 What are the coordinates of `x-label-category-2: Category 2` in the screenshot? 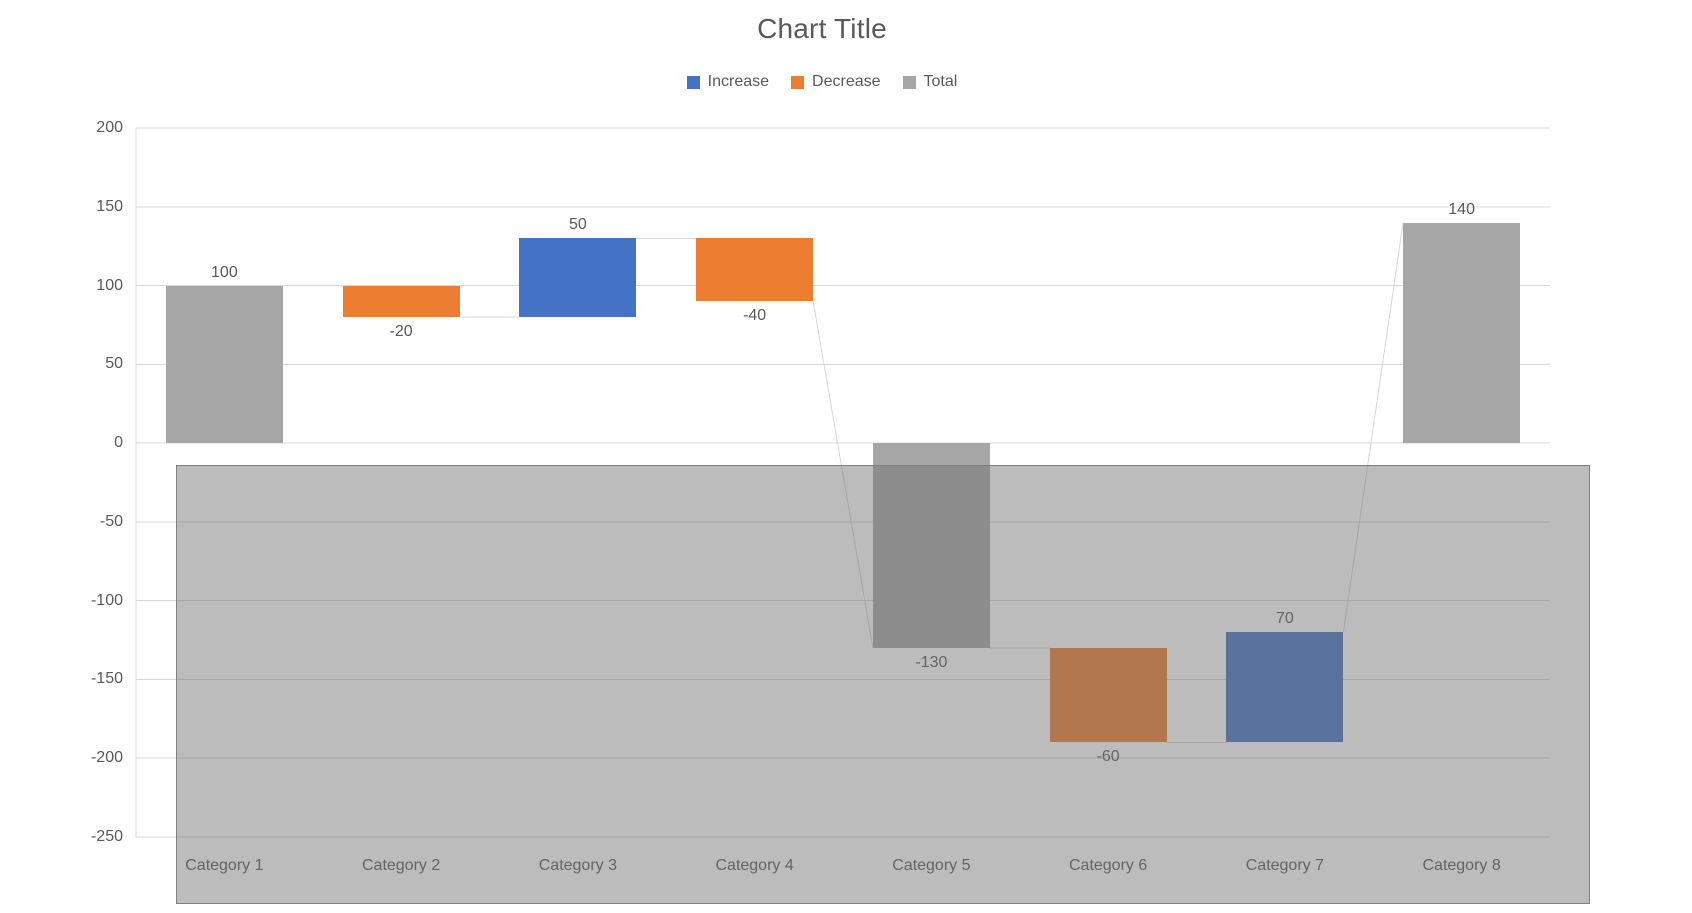 It's located at (401, 865).